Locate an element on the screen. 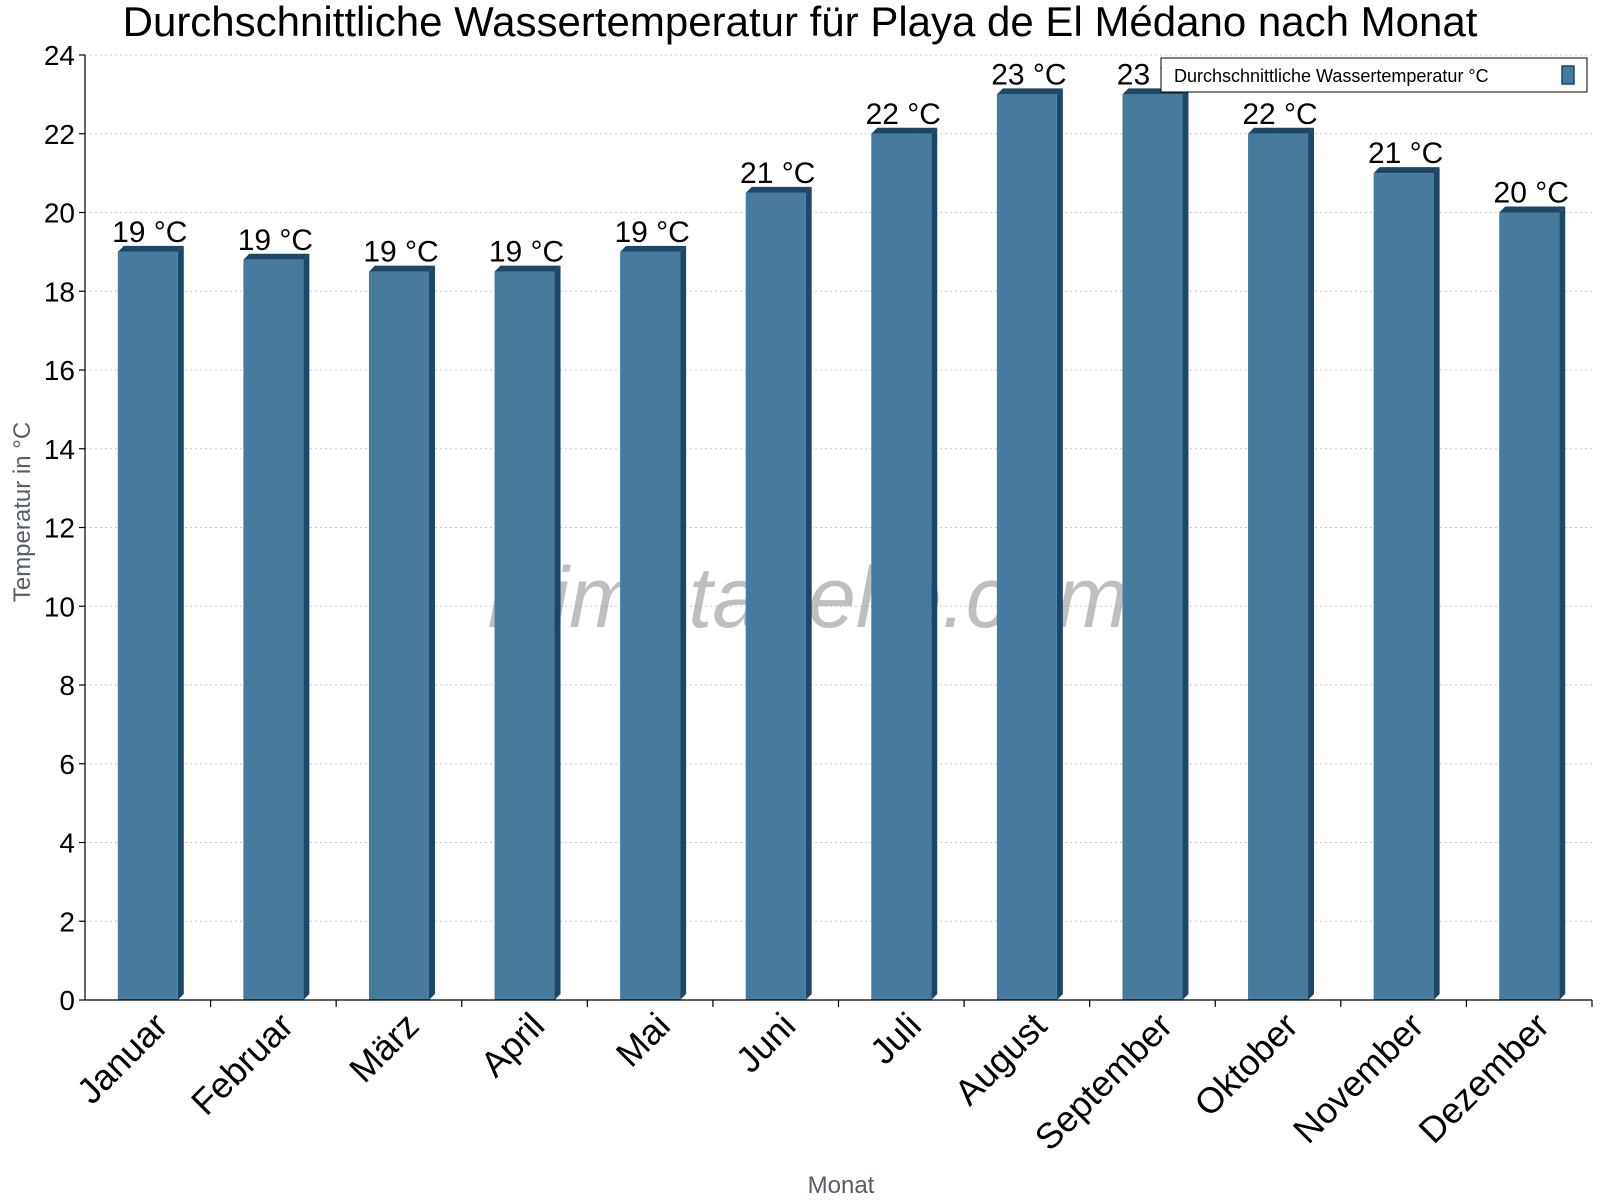 This screenshot has height=1200, width=1600. data-label: 20 °C is located at coordinates (1531, 193).